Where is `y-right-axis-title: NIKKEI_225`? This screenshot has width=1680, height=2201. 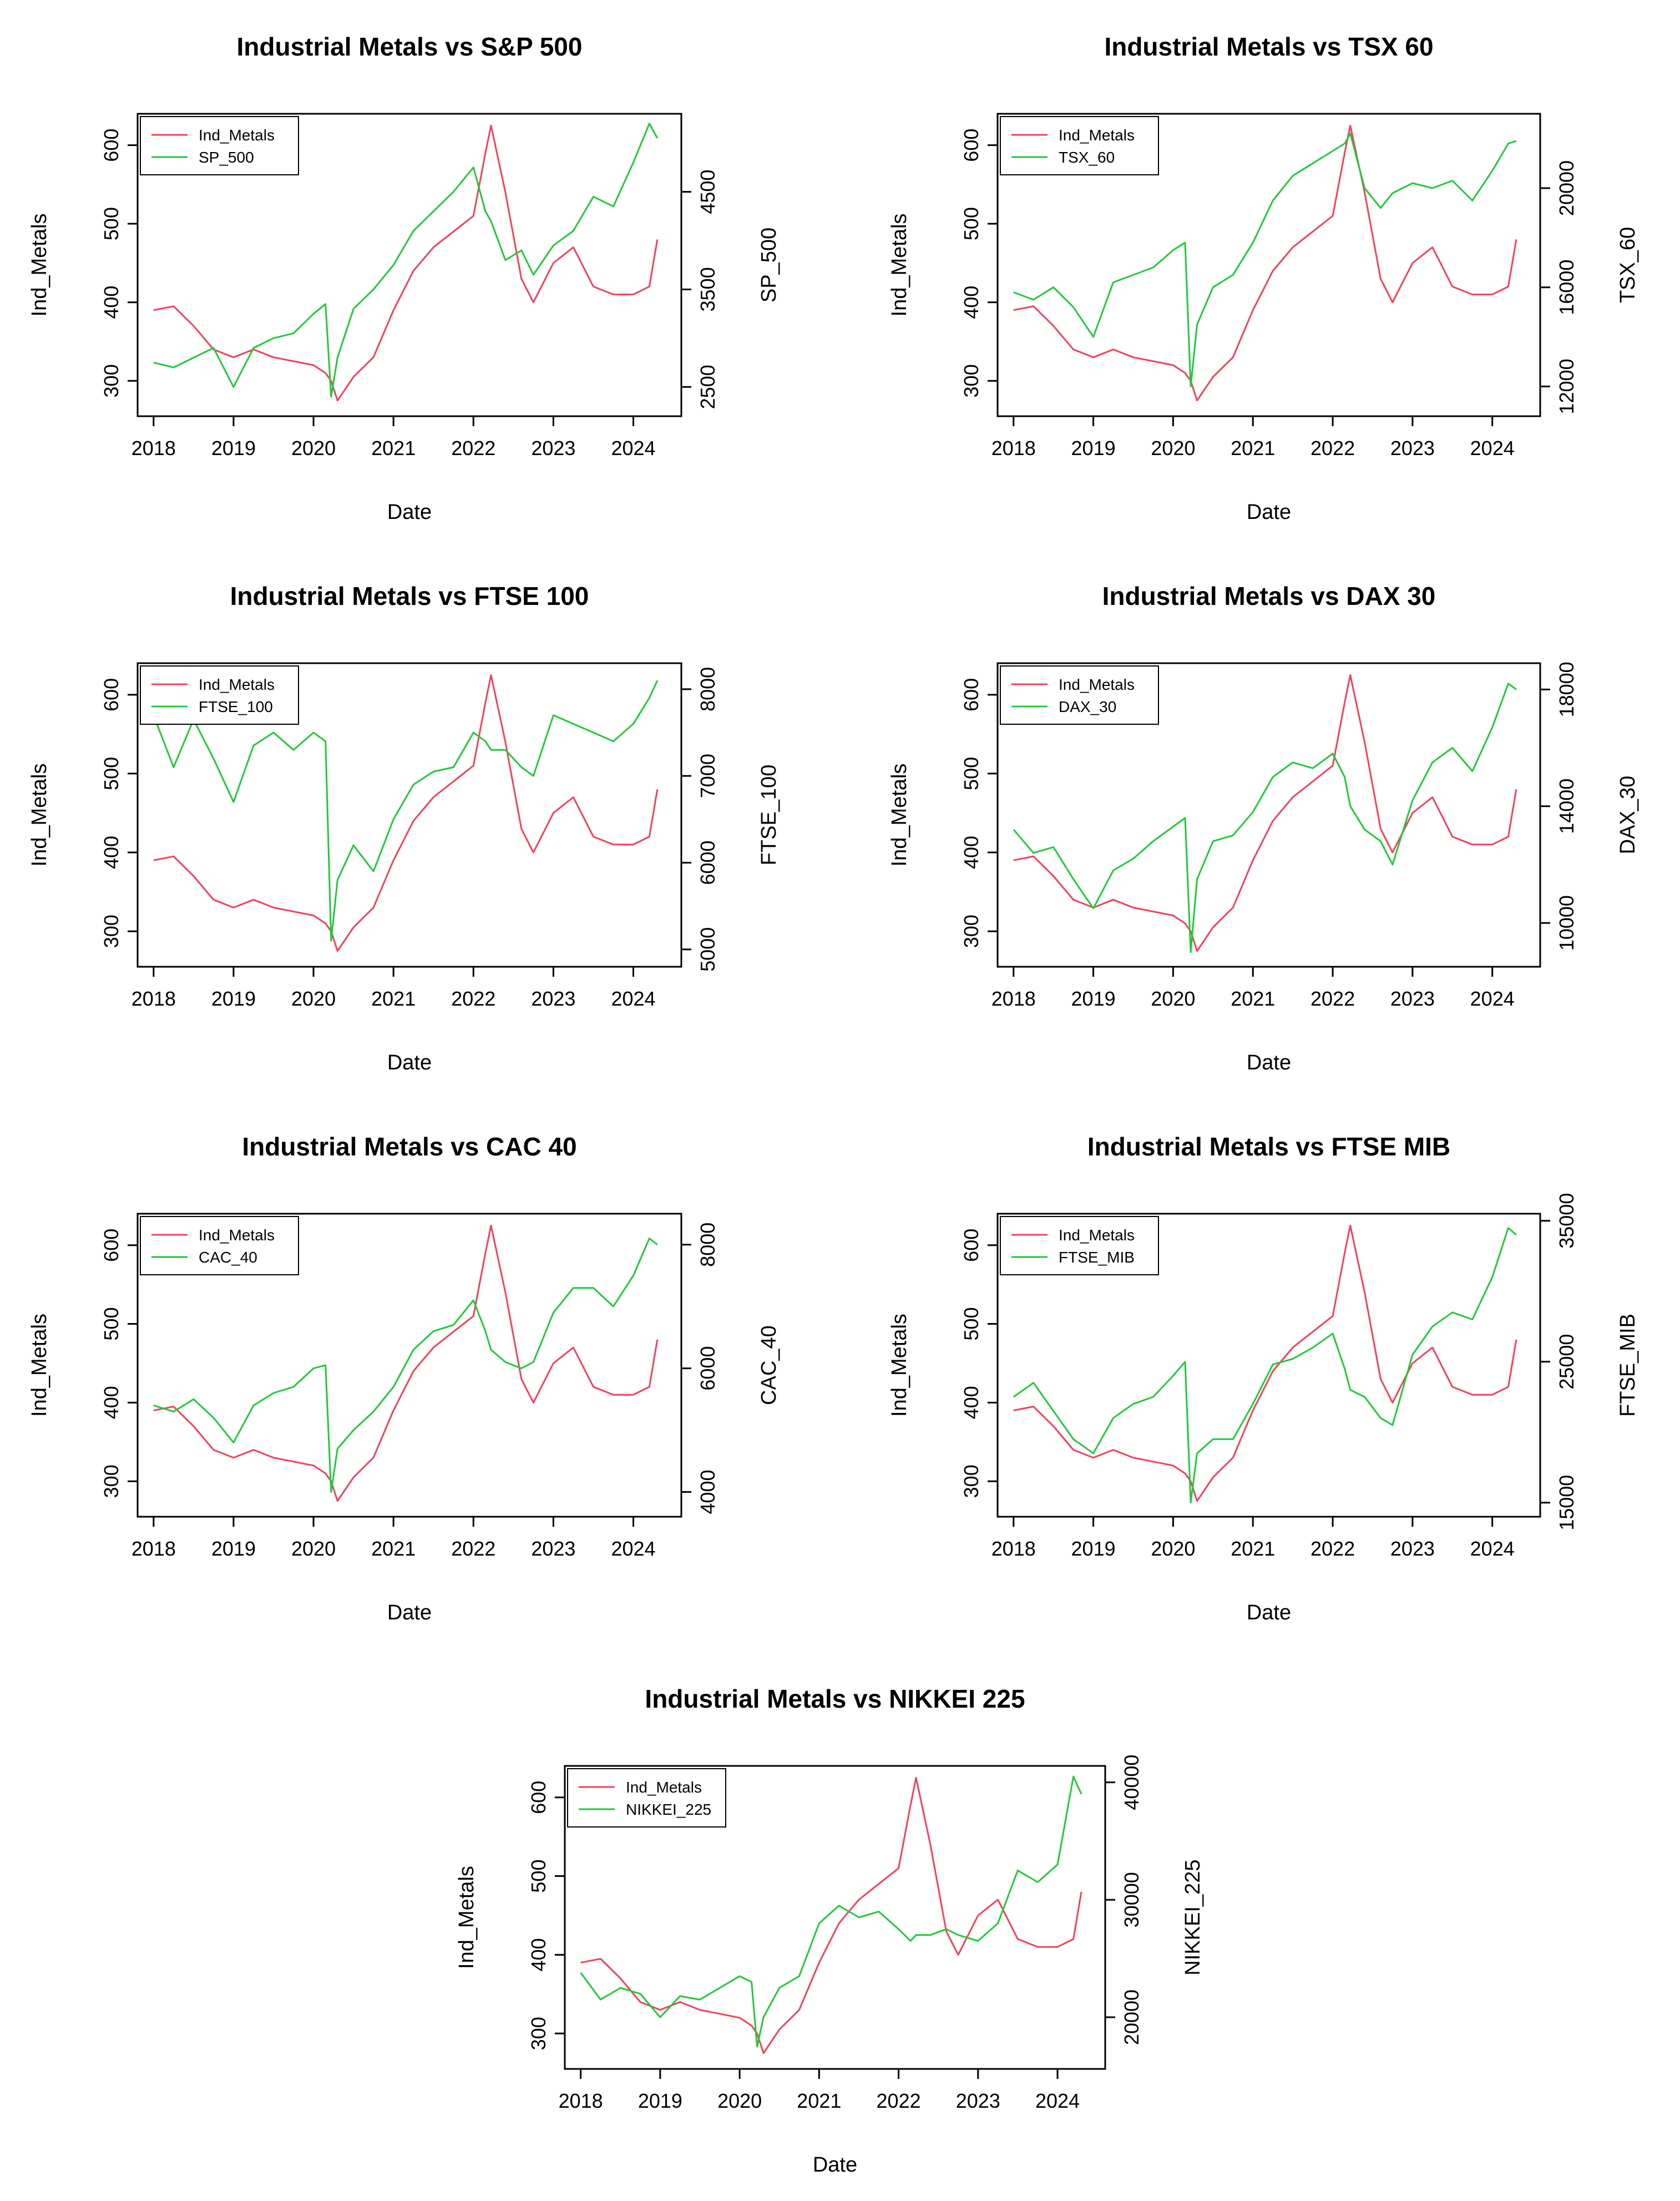
y-right-axis-title: NIKKEI_225 is located at coordinates (1193, 1917).